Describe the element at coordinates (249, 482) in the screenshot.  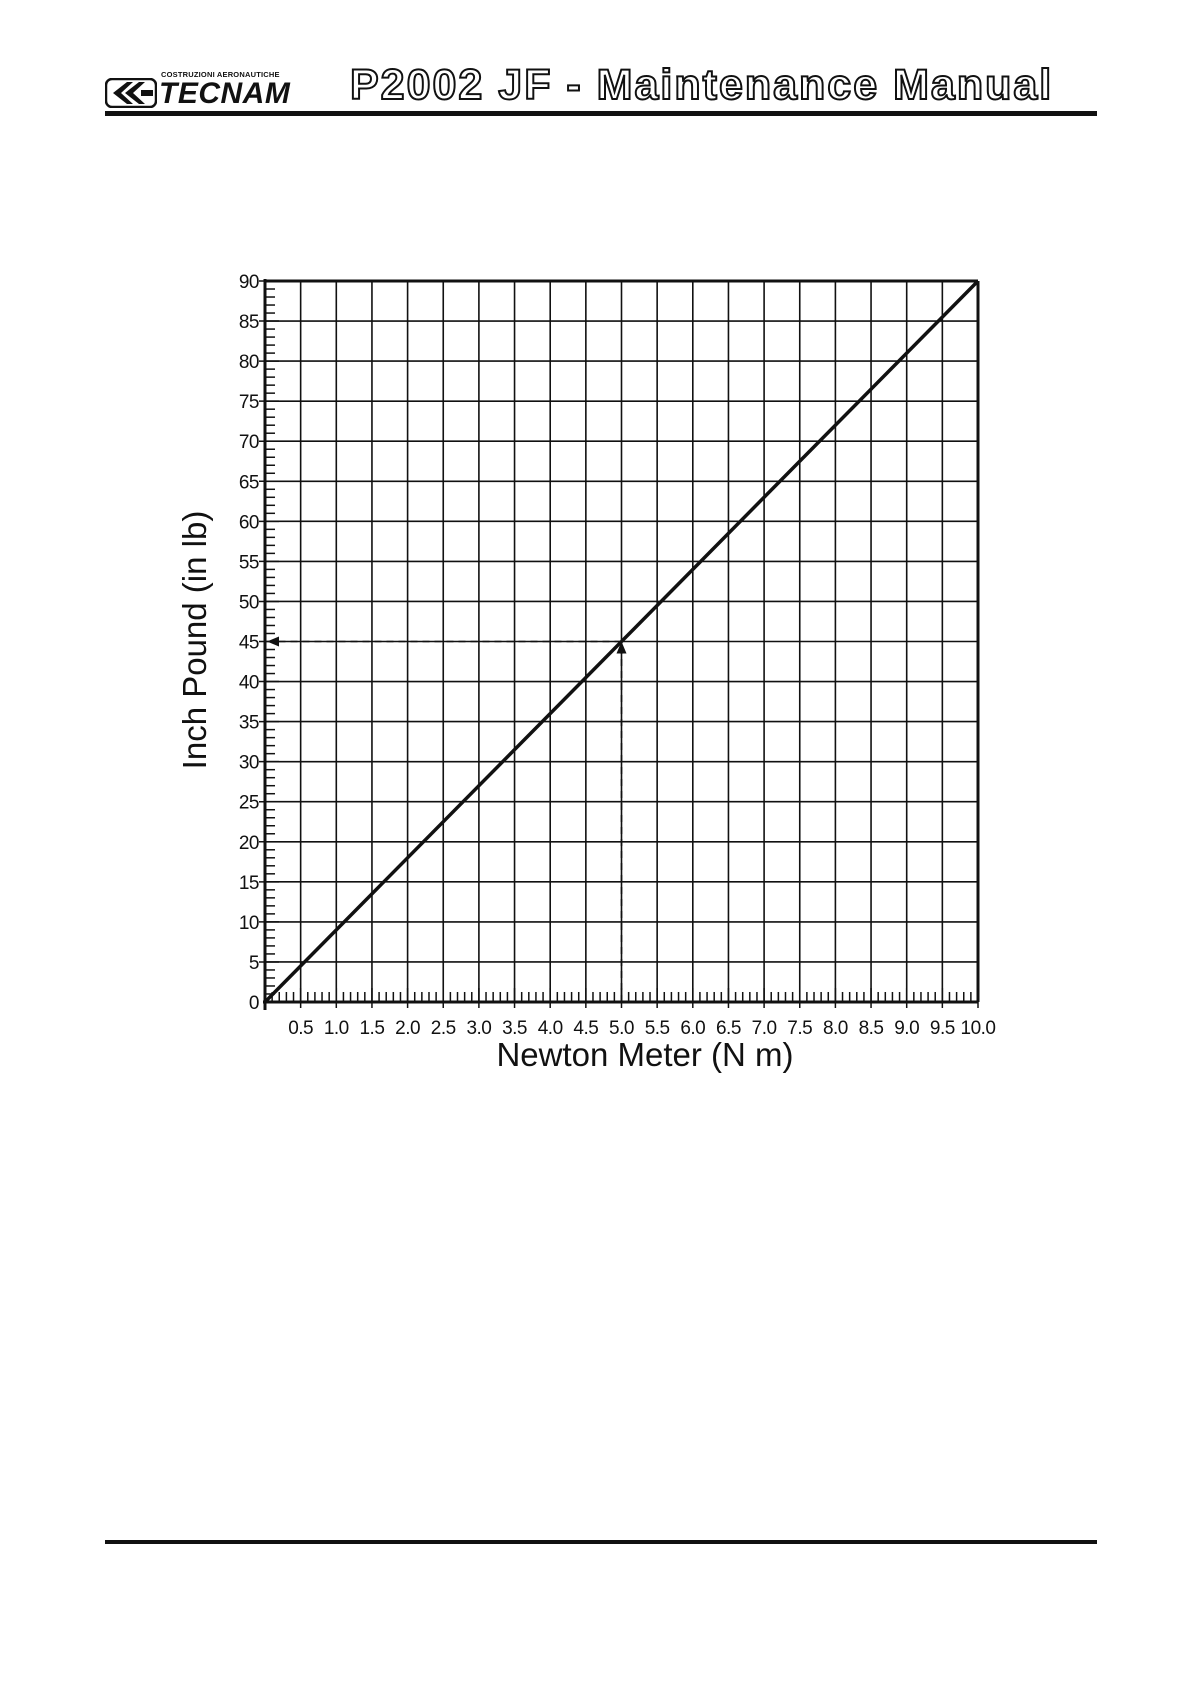
I see `y-tick-label: 65` at that location.